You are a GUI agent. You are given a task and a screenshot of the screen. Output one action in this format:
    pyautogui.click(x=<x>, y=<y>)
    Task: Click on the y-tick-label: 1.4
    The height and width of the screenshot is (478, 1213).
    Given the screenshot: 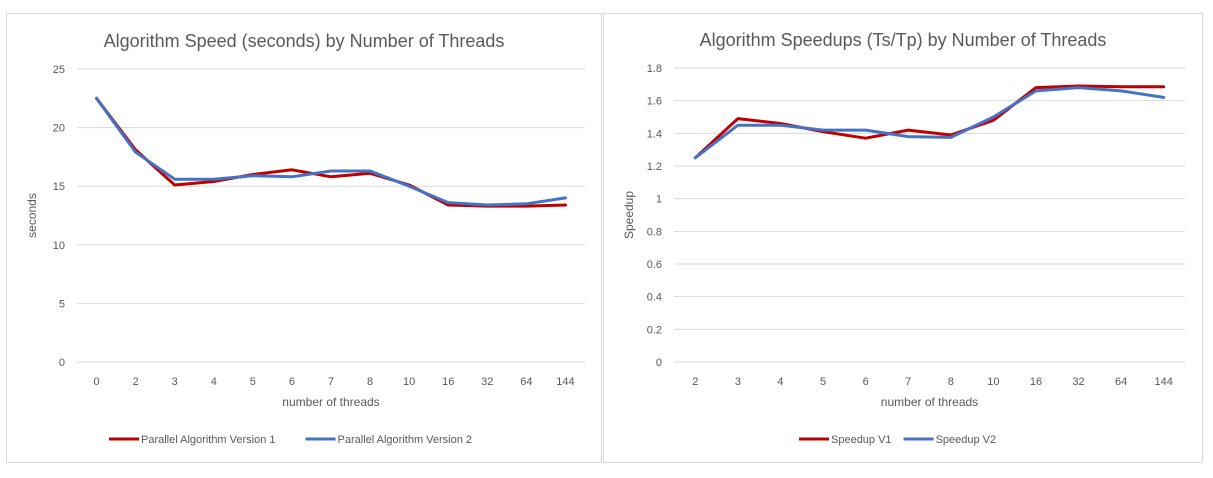 What is the action you would take?
    pyautogui.click(x=654, y=134)
    